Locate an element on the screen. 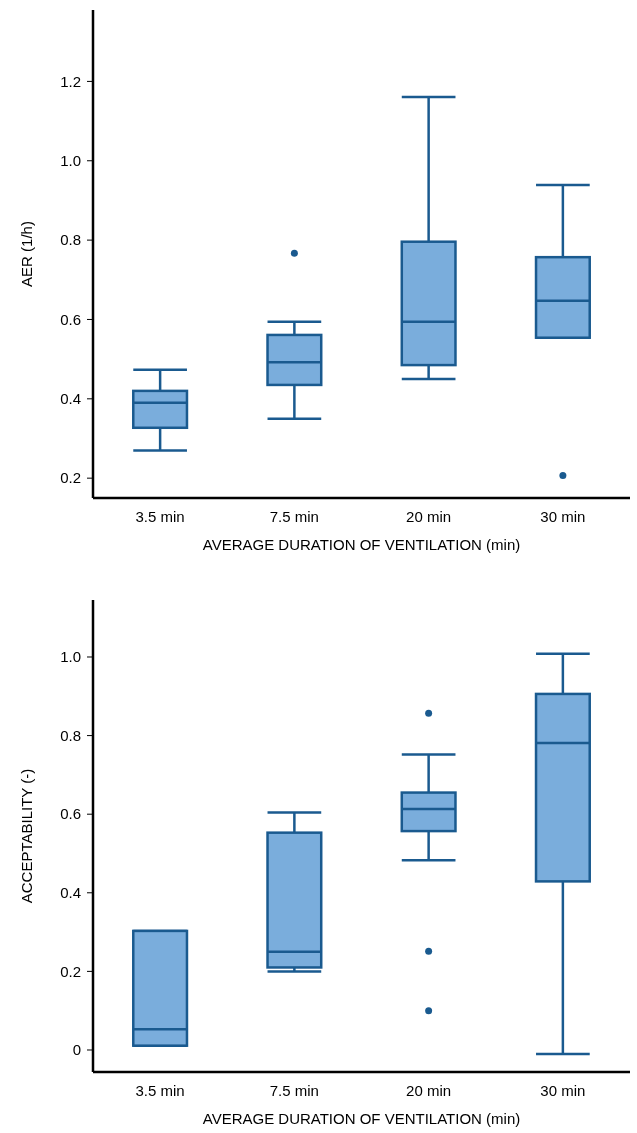  y-tick-label: 1.2 is located at coordinates (70, 81).